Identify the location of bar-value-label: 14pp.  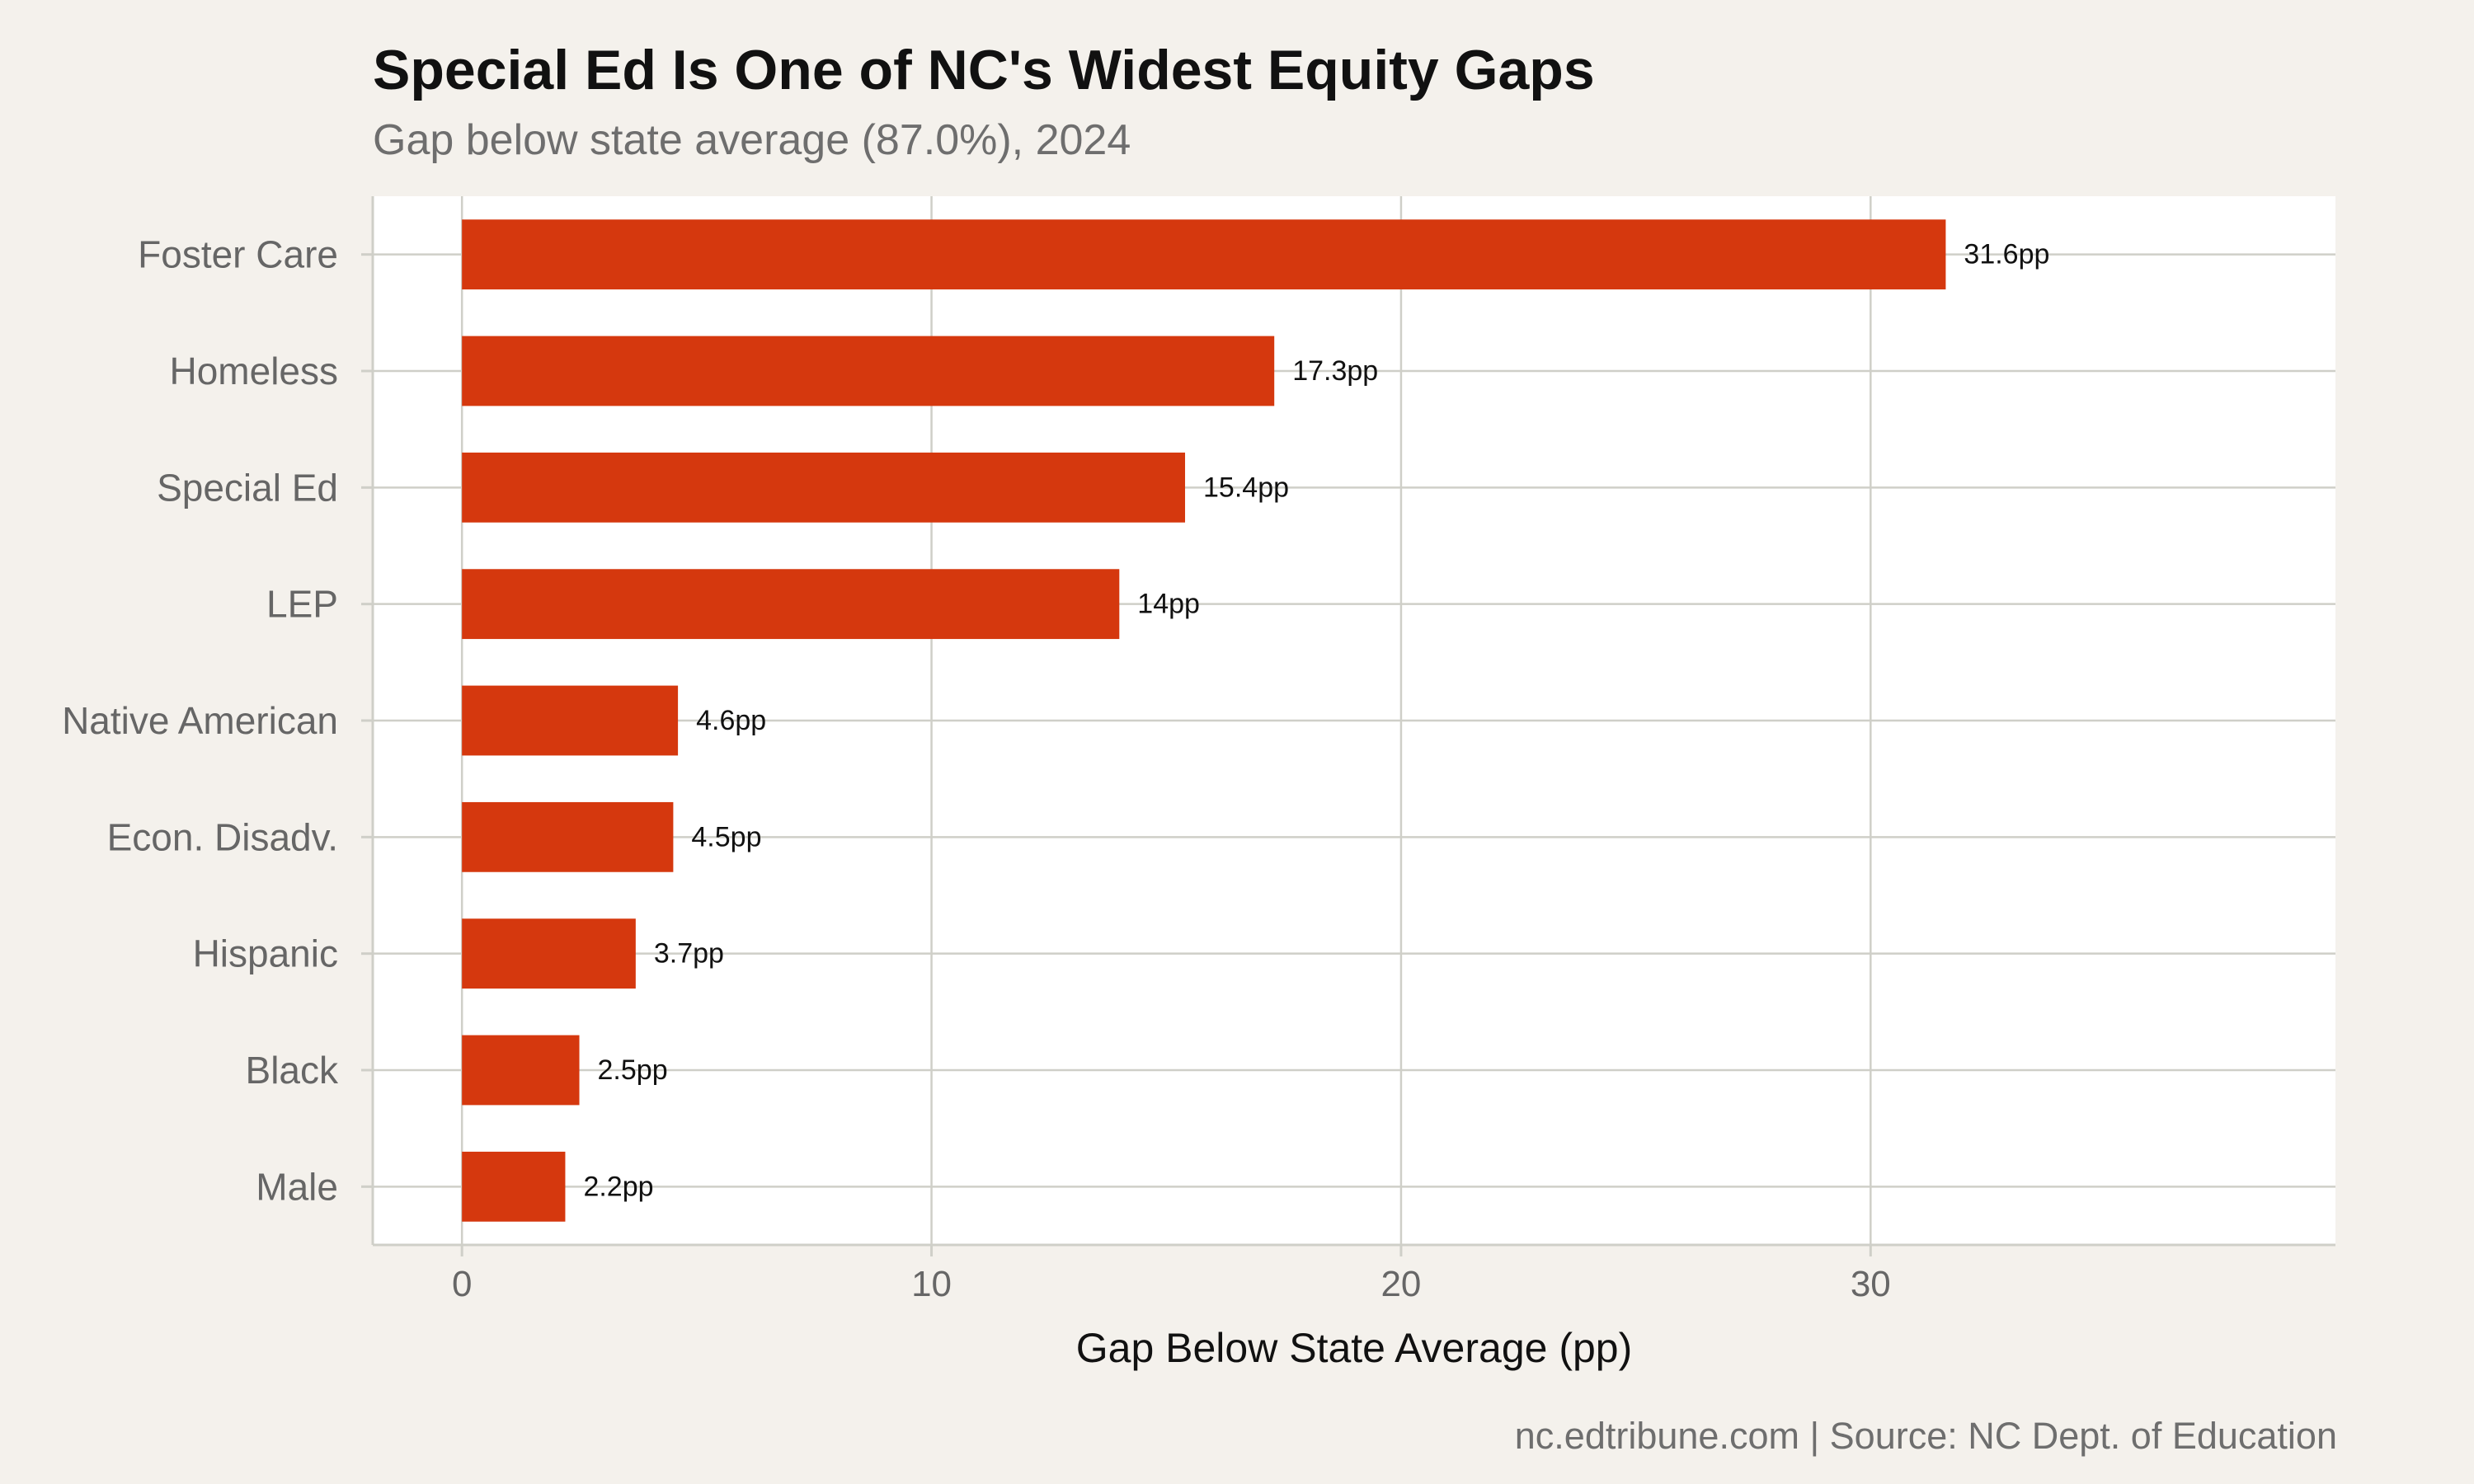
(1168, 604).